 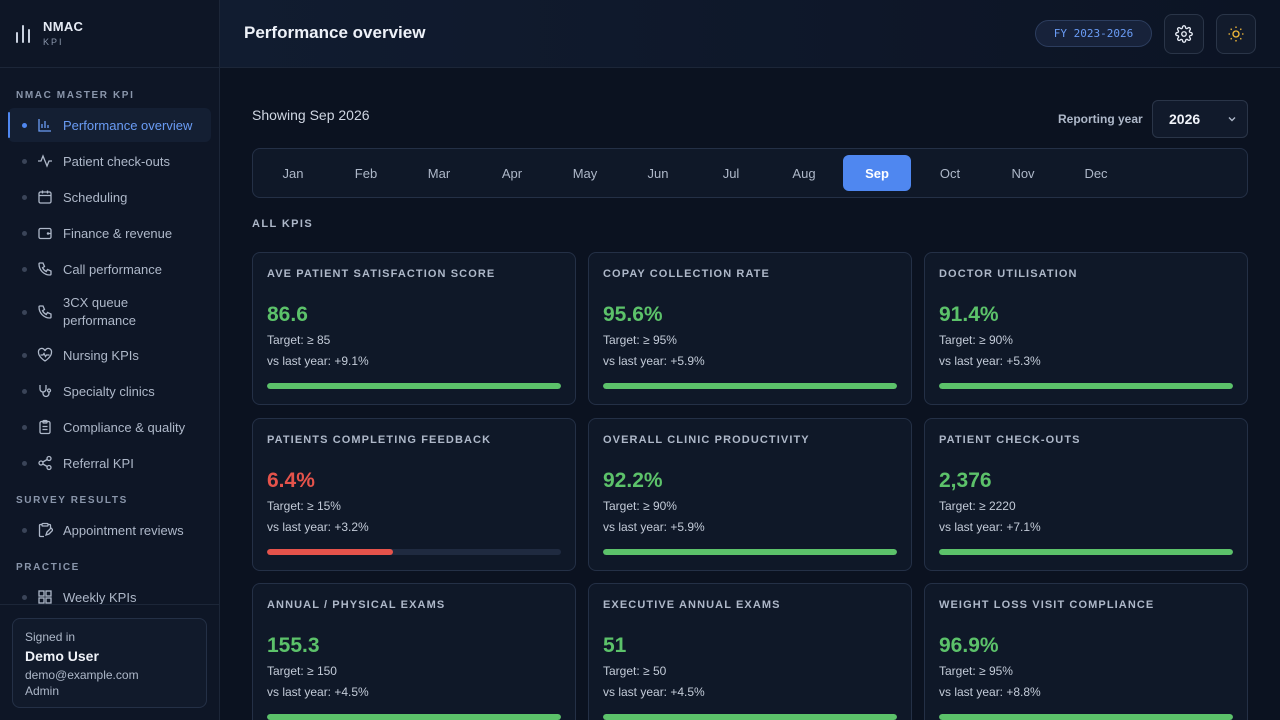 What do you see at coordinates (877, 173) in the screenshot?
I see `month-tab-sep: Sep` at bounding box center [877, 173].